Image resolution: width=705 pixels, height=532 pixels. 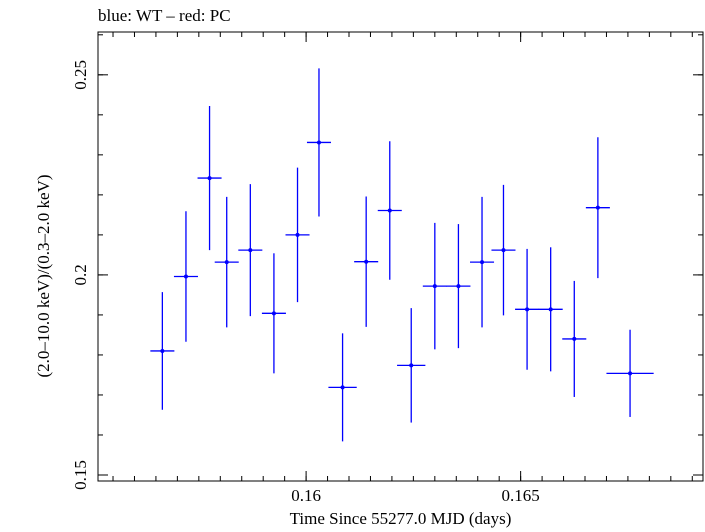 I want to click on y-tick-label: 0.25, so click(x=80, y=75).